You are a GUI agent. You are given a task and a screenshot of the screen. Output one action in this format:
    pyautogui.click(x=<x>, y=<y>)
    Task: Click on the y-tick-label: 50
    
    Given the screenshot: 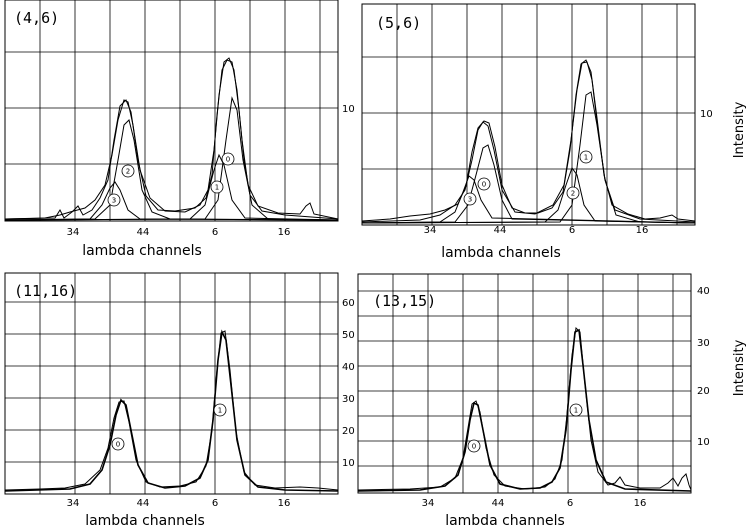 What is the action you would take?
    pyautogui.click(x=348, y=335)
    